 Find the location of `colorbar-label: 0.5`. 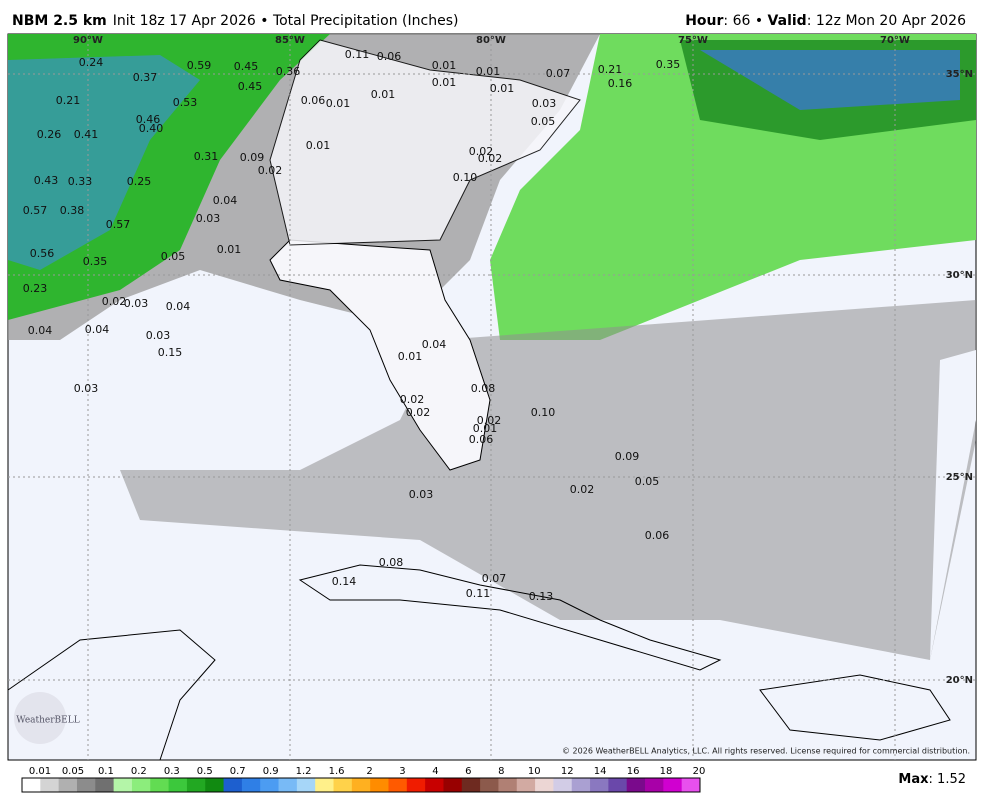

colorbar-label: 0.5 is located at coordinates (205, 771).